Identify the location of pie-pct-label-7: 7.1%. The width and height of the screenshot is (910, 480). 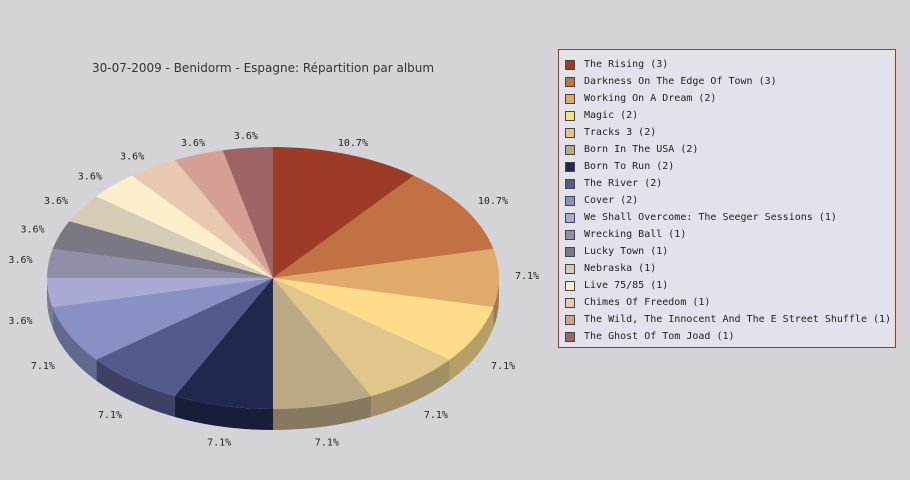
(110, 415).